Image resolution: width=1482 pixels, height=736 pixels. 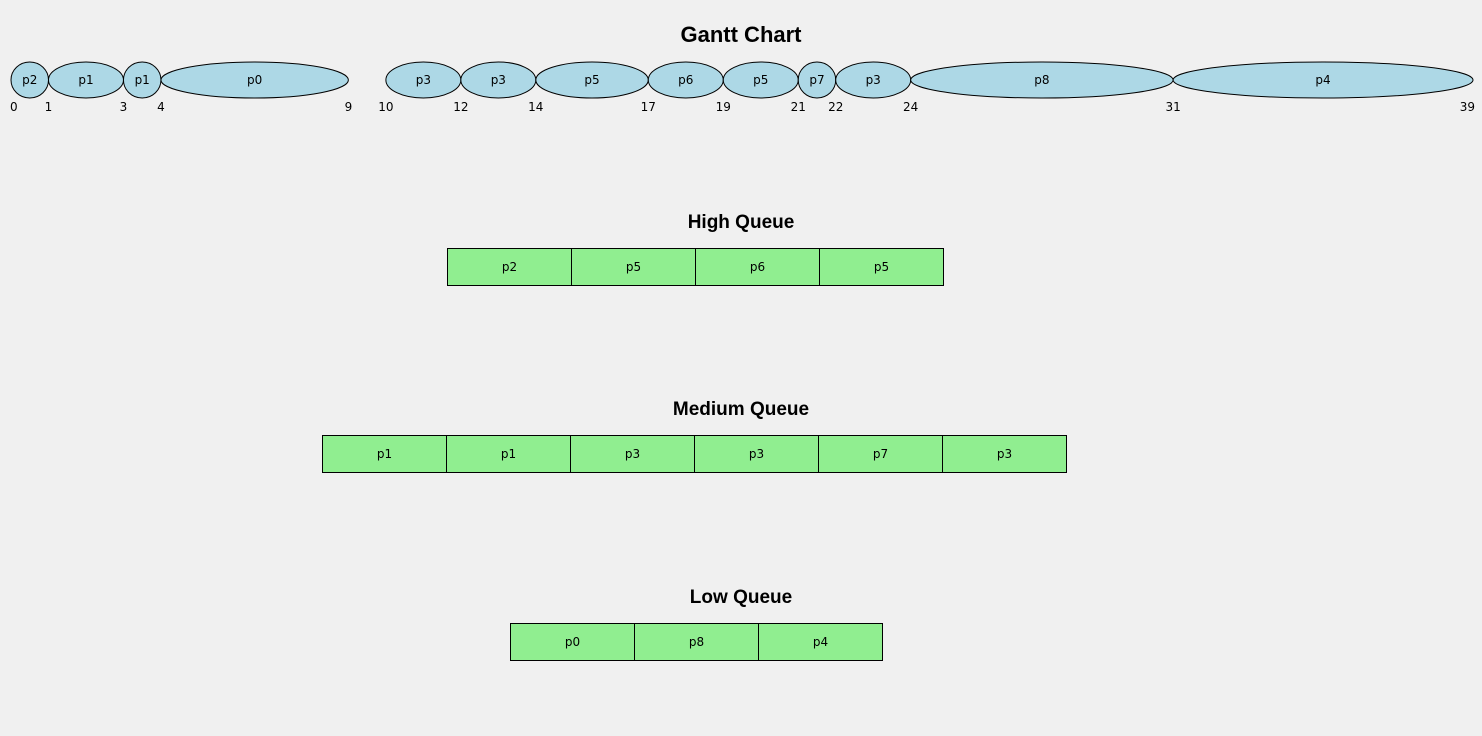 What do you see at coordinates (572, 642) in the screenshot?
I see `low-queue-cell: p0` at bounding box center [572, 642].